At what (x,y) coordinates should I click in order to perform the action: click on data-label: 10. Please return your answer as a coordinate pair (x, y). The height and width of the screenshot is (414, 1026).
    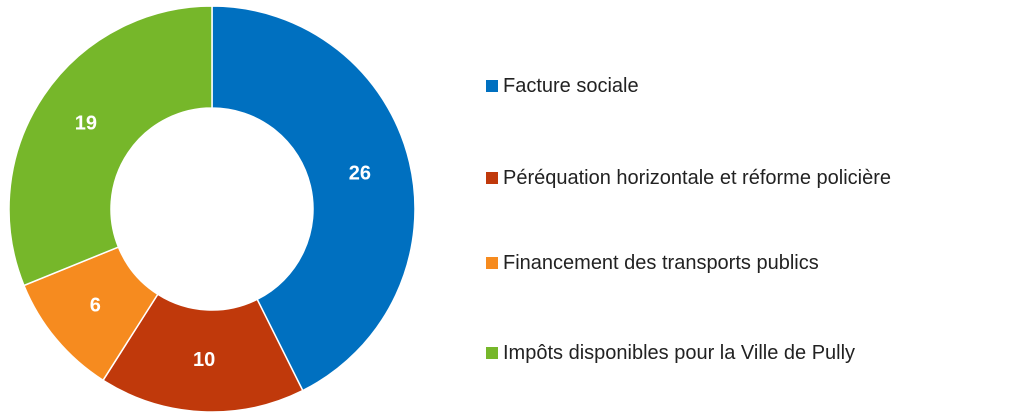
    Looking at the image, I should click on (204, 360).